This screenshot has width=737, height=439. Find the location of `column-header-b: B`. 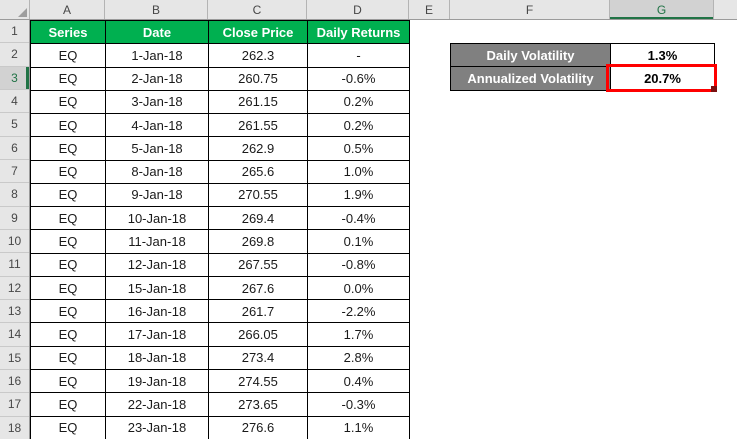

column-header-b: B is located at coordinates (156, 9).